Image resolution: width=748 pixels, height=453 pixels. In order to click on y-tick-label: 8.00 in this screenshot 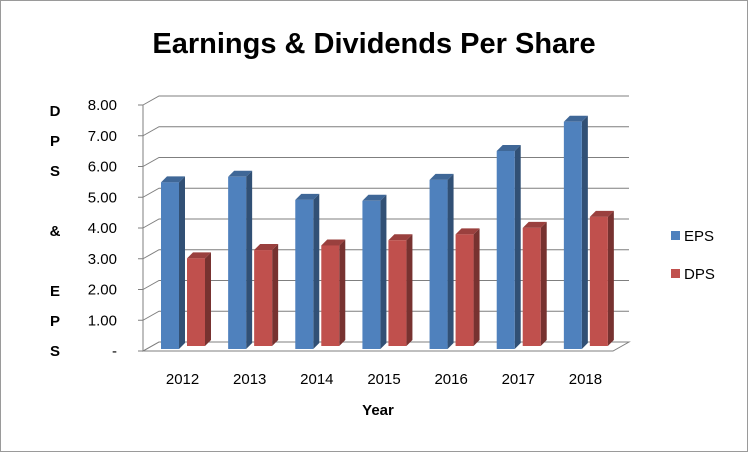, I will do `click(102, 105)`.